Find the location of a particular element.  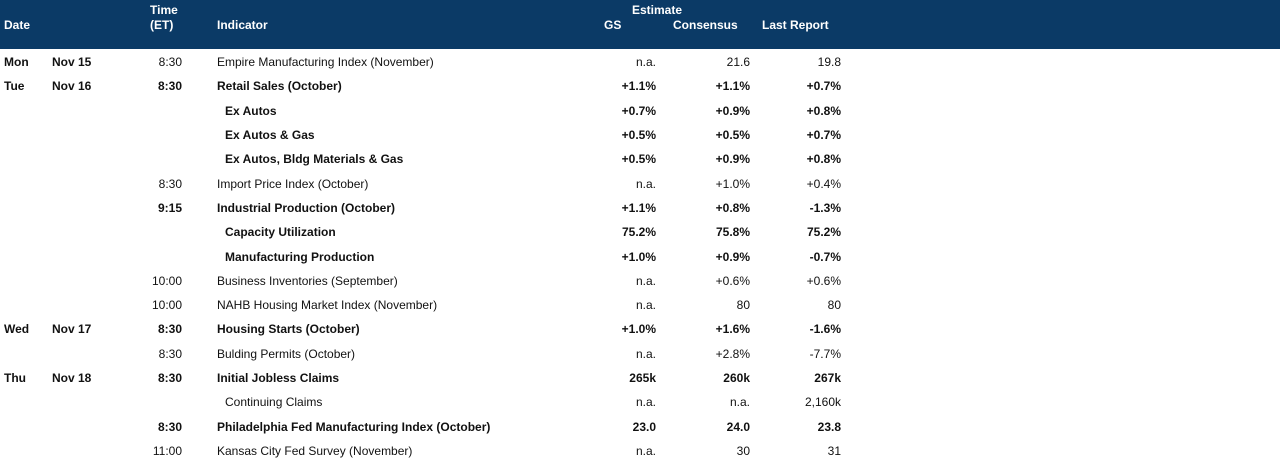

gs-estimate-cell: 75.2% is located at coordinates (638, 232).